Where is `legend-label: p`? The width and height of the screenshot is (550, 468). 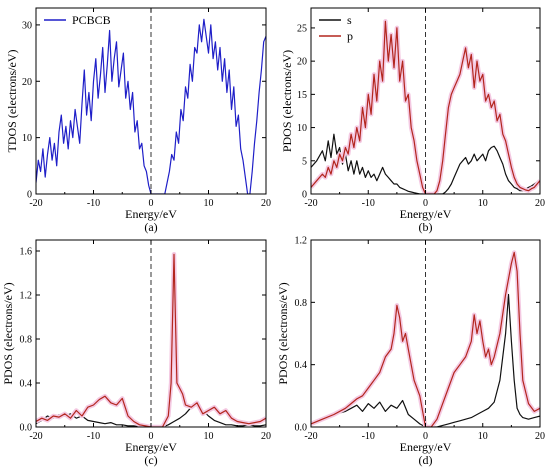
legend-label: p is located at coordinates (350, 36).